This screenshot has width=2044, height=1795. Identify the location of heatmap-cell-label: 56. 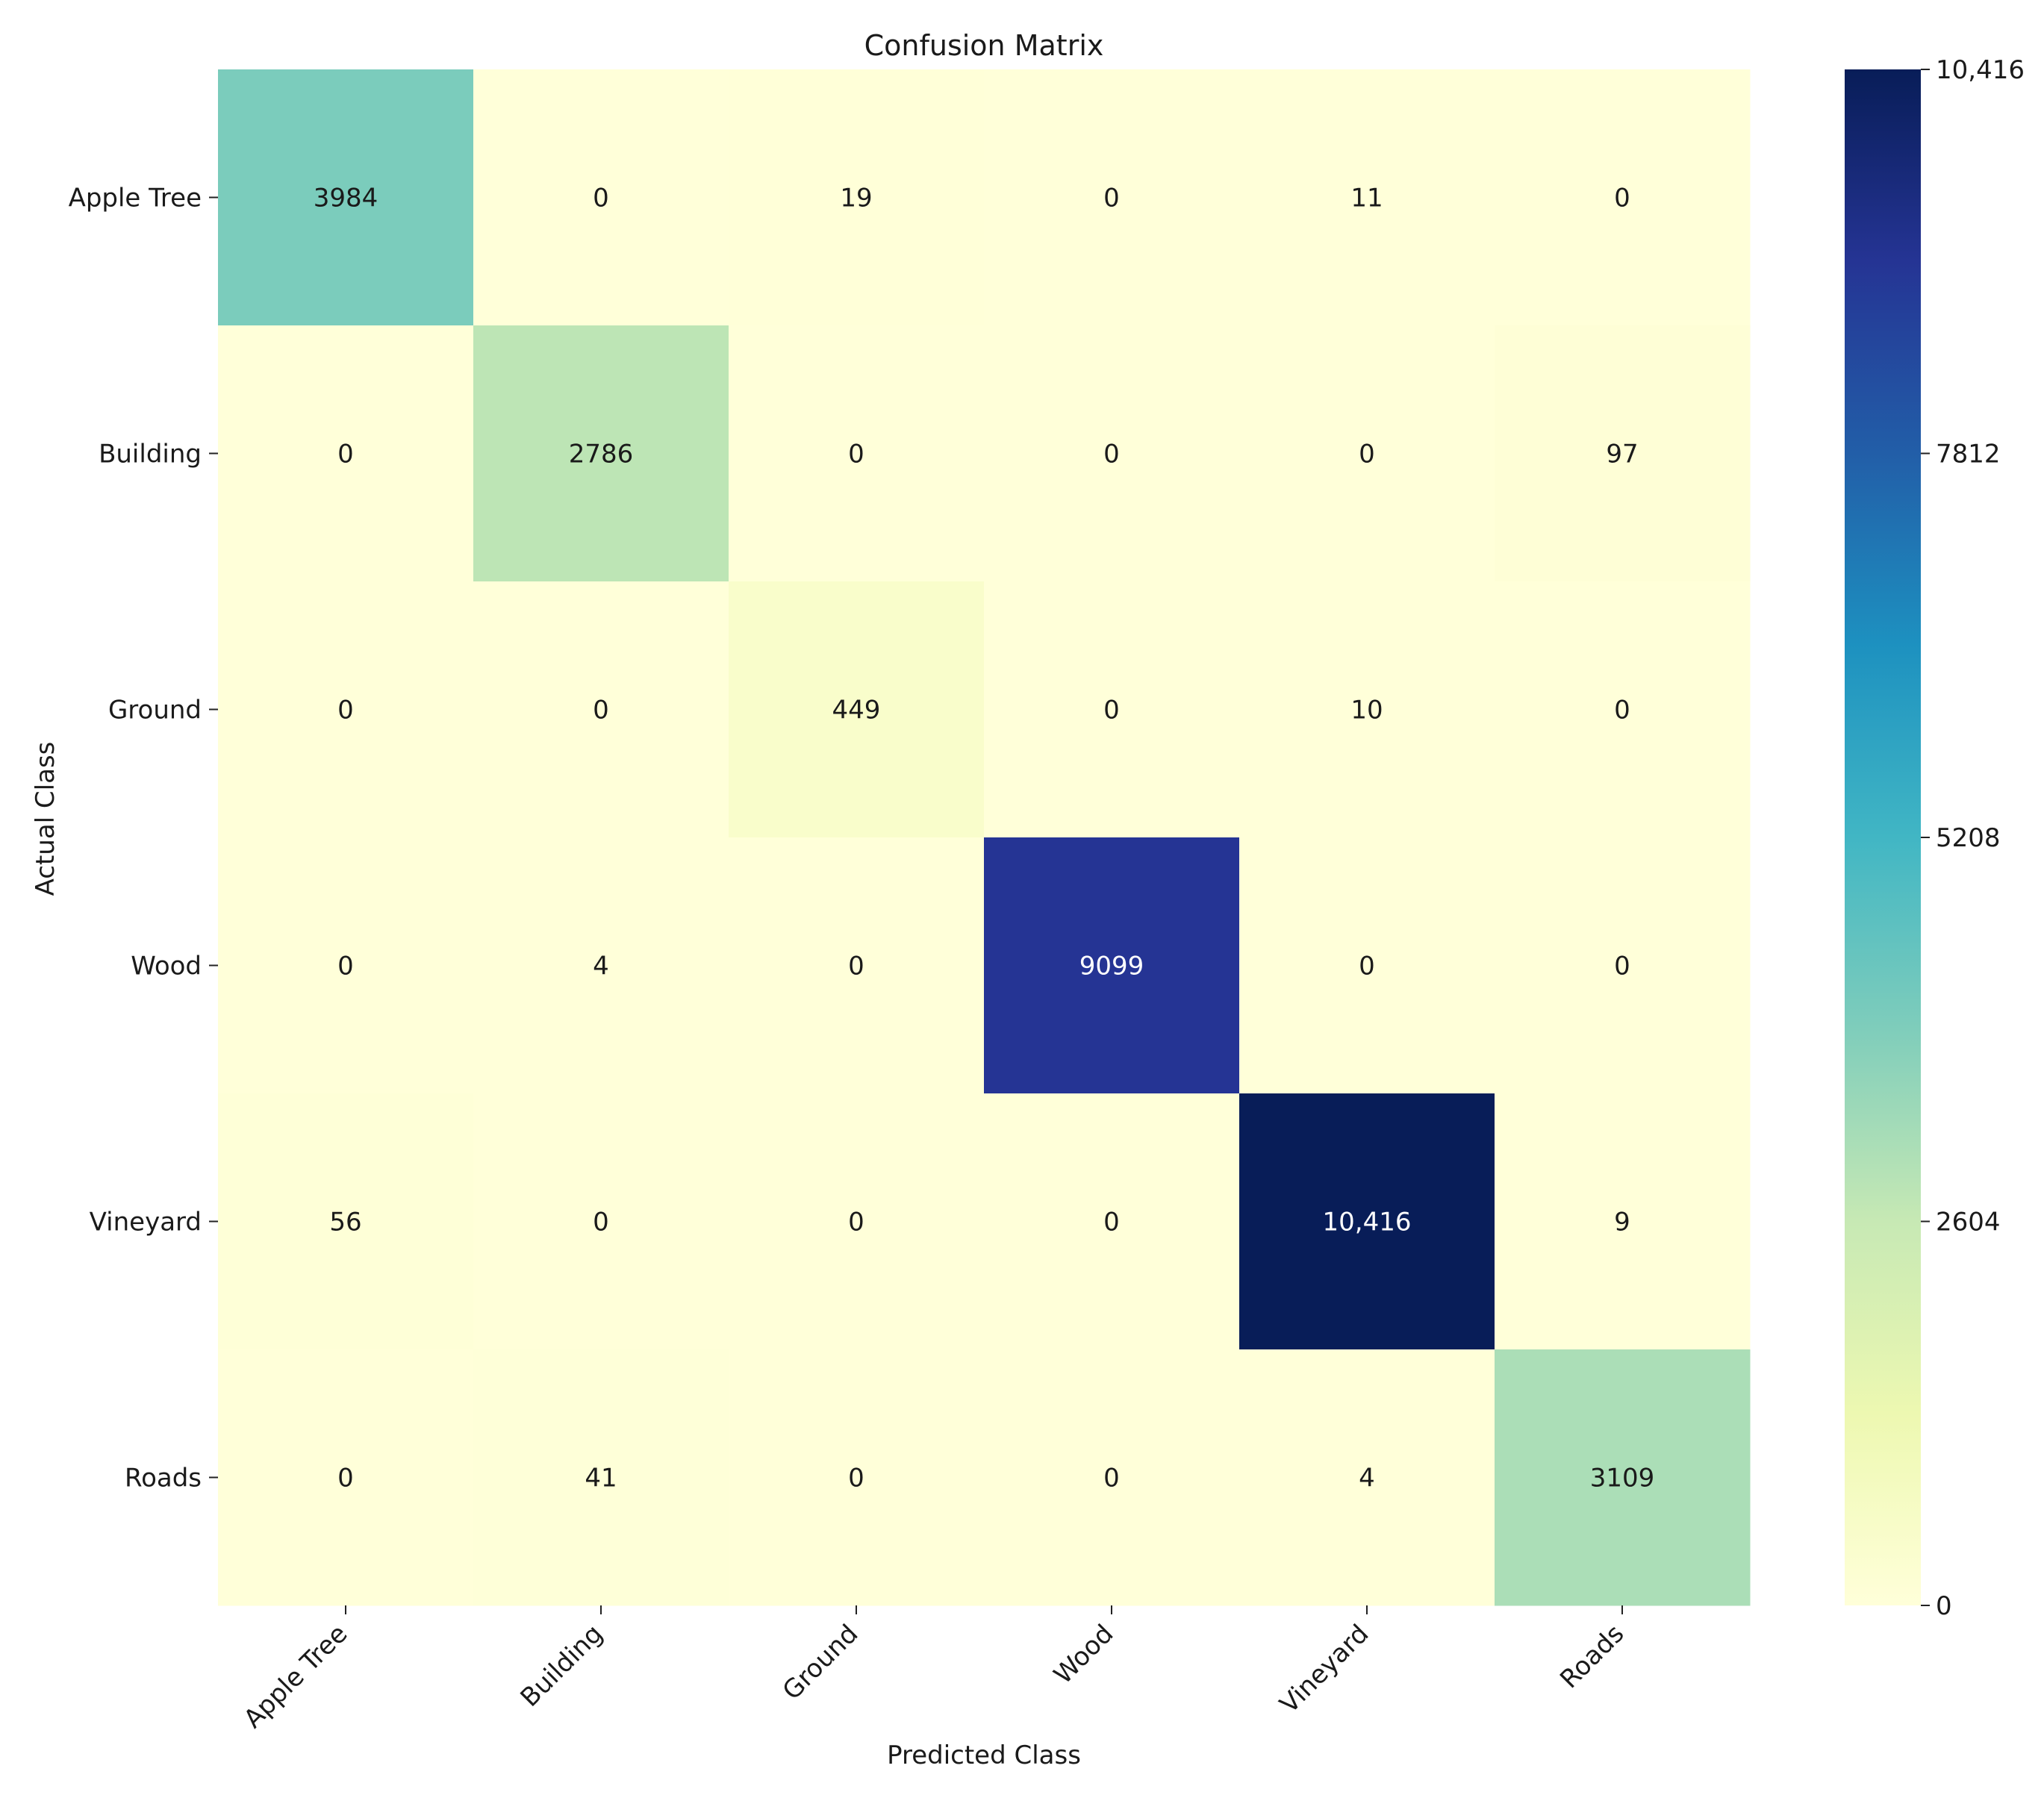
(345, 1222).